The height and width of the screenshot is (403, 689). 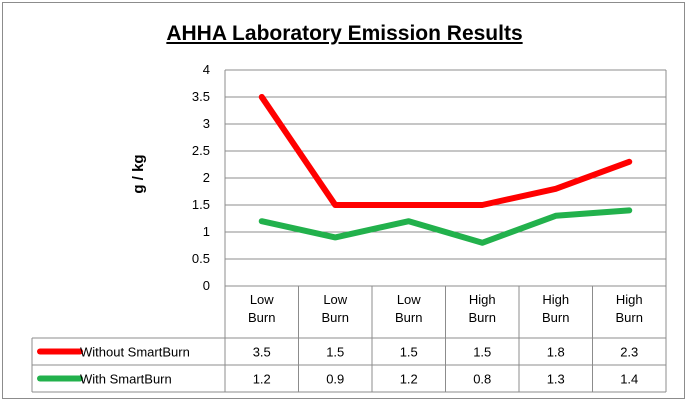 I want to click on data-cell-value: 1.4, so click(x=629, y=379).